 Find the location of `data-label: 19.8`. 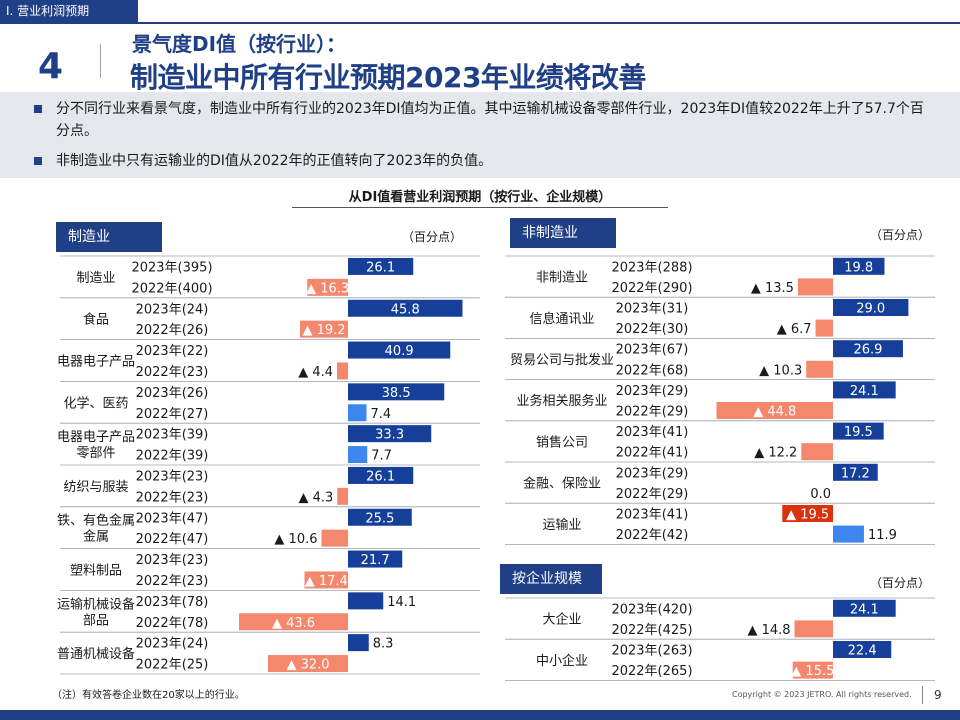

data-label: 19.8 is located at coordinates (858, 267).